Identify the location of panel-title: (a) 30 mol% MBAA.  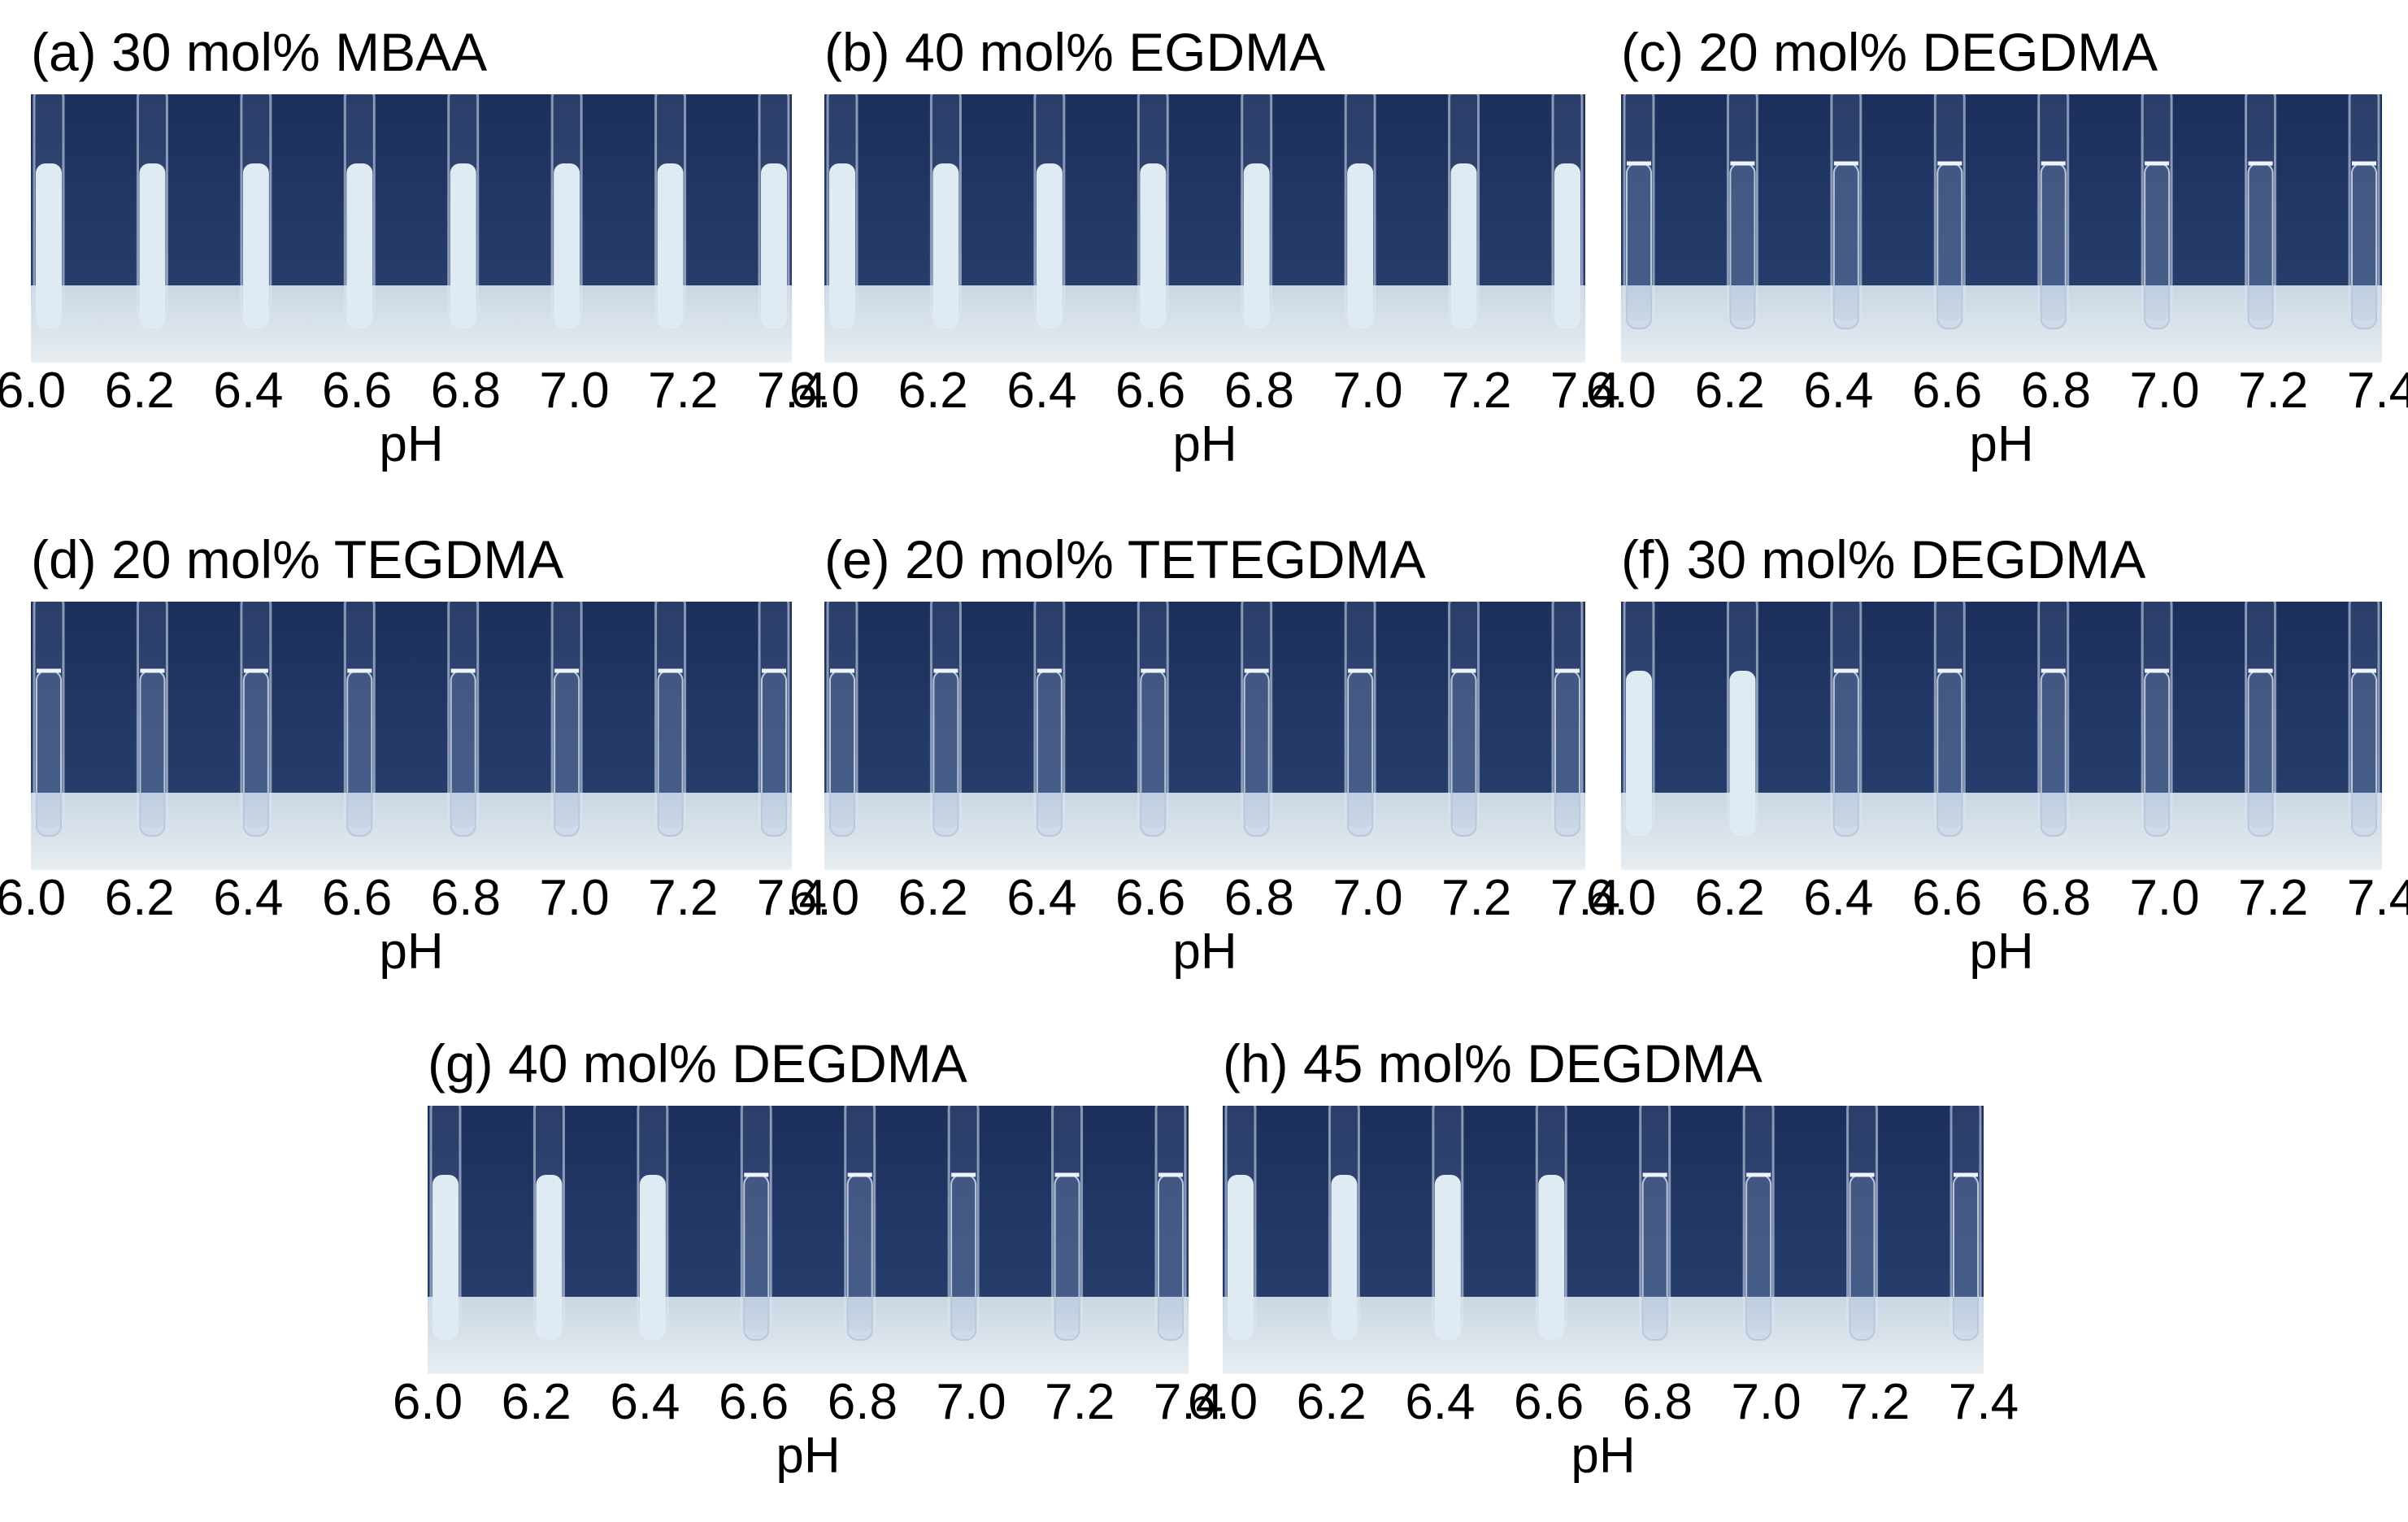
(259, 52).